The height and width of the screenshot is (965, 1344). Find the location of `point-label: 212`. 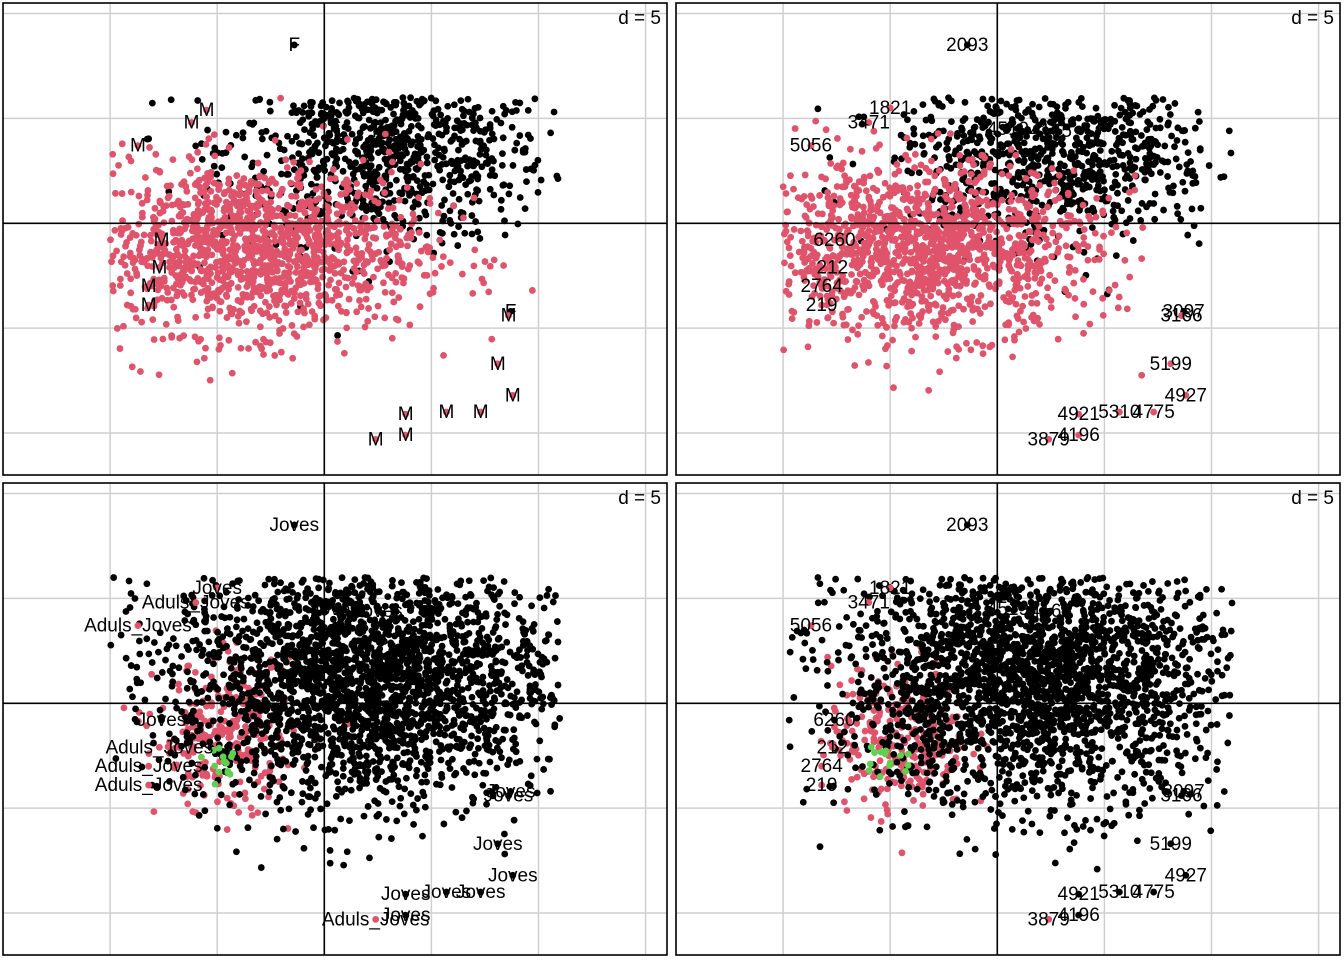

point-label: 212 is located at coordinates (833, 267).